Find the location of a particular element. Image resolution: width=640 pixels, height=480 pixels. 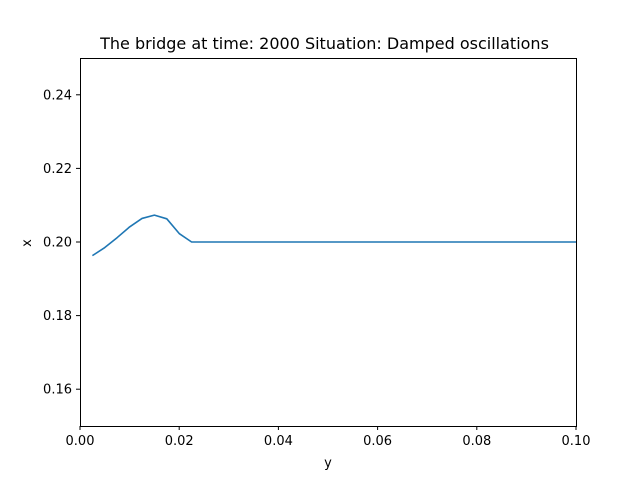

x-tick-label: 0.10 is located at coordinates (576, 441).